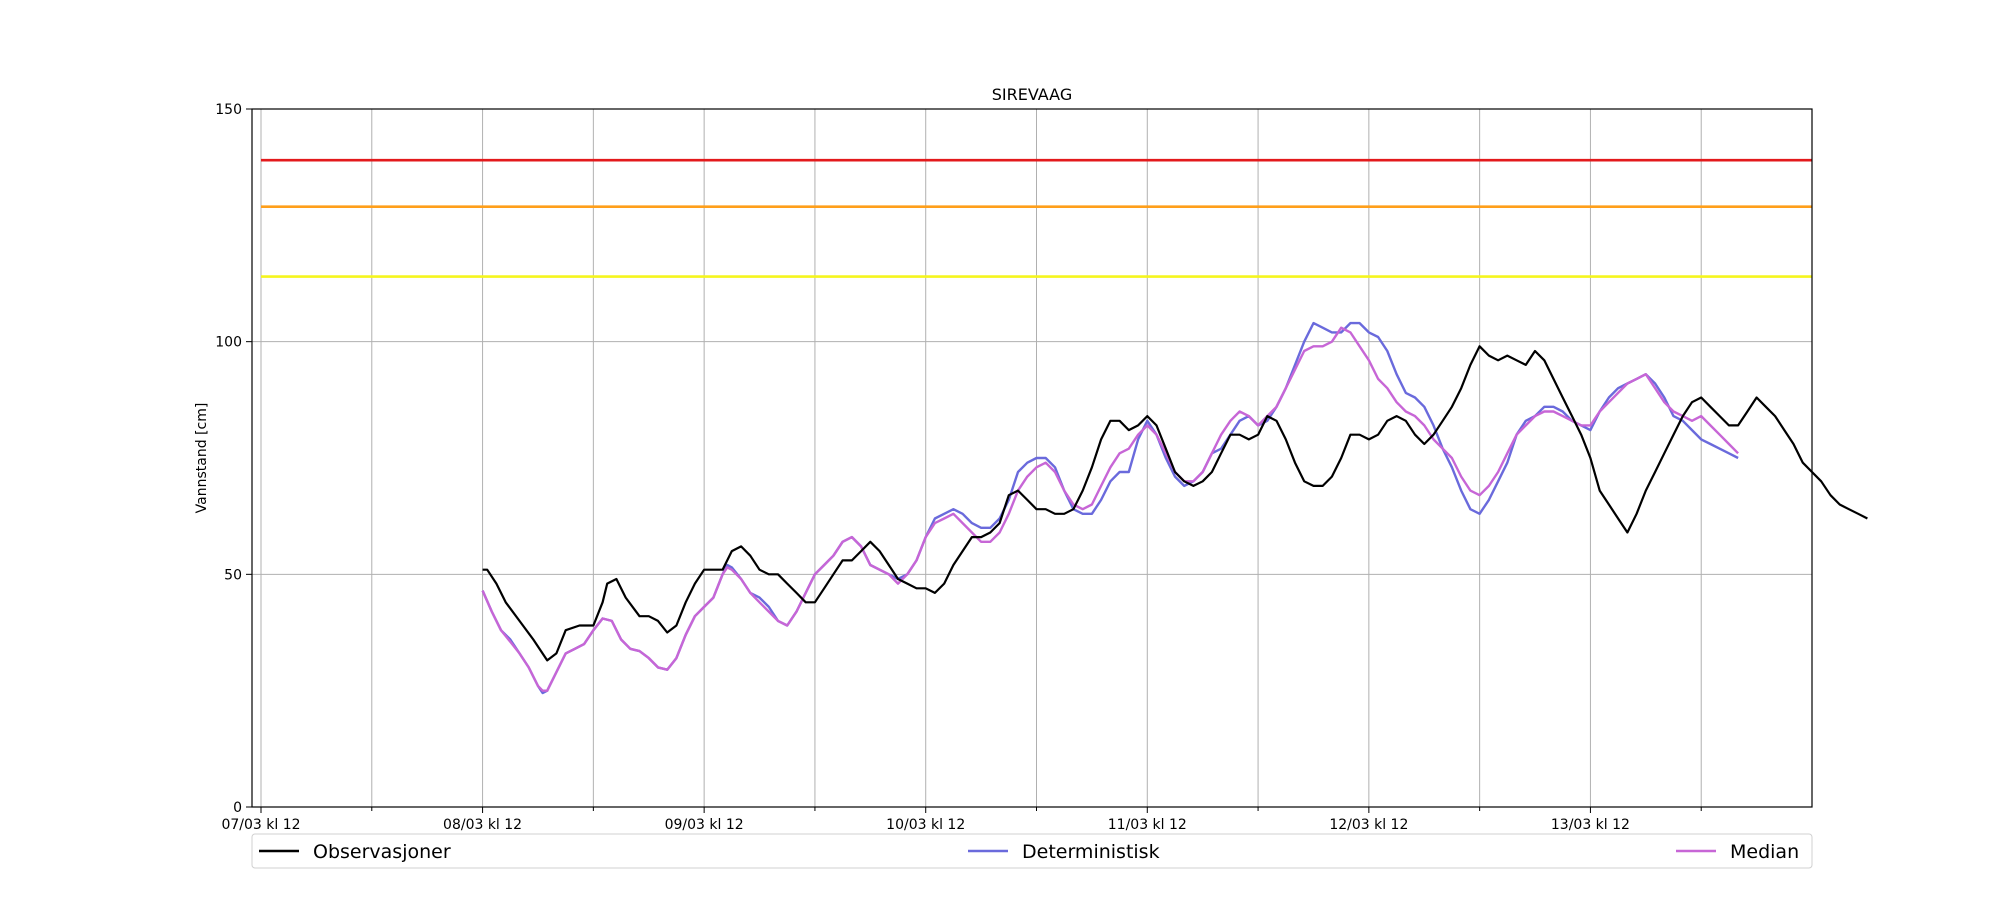 Image resolution: width=2000 pixels, height=900 pixels. I want to click on x-tick-label: 12/03 kl 12, so click(1368, 825).